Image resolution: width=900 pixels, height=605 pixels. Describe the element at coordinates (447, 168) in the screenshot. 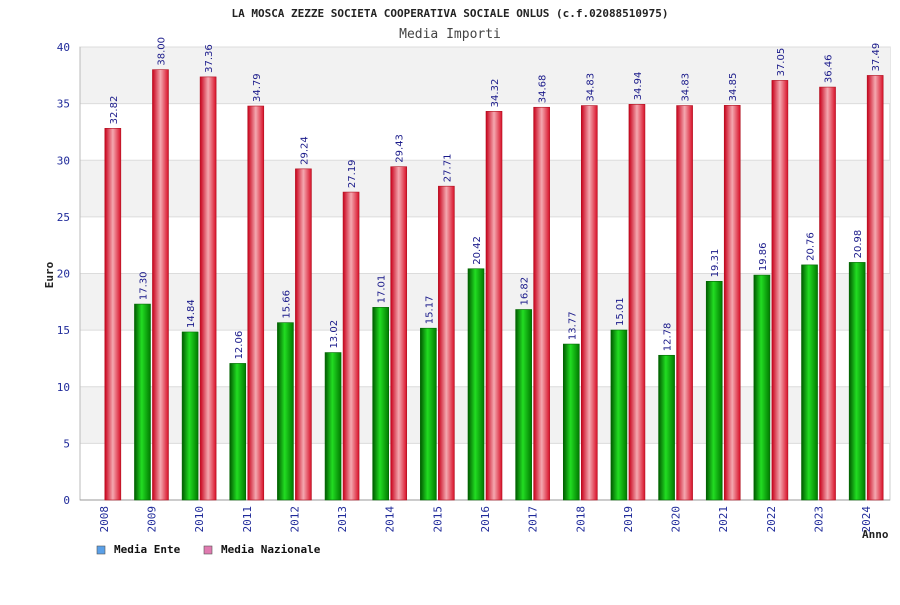

I see `data-label: 27.71` at that location.